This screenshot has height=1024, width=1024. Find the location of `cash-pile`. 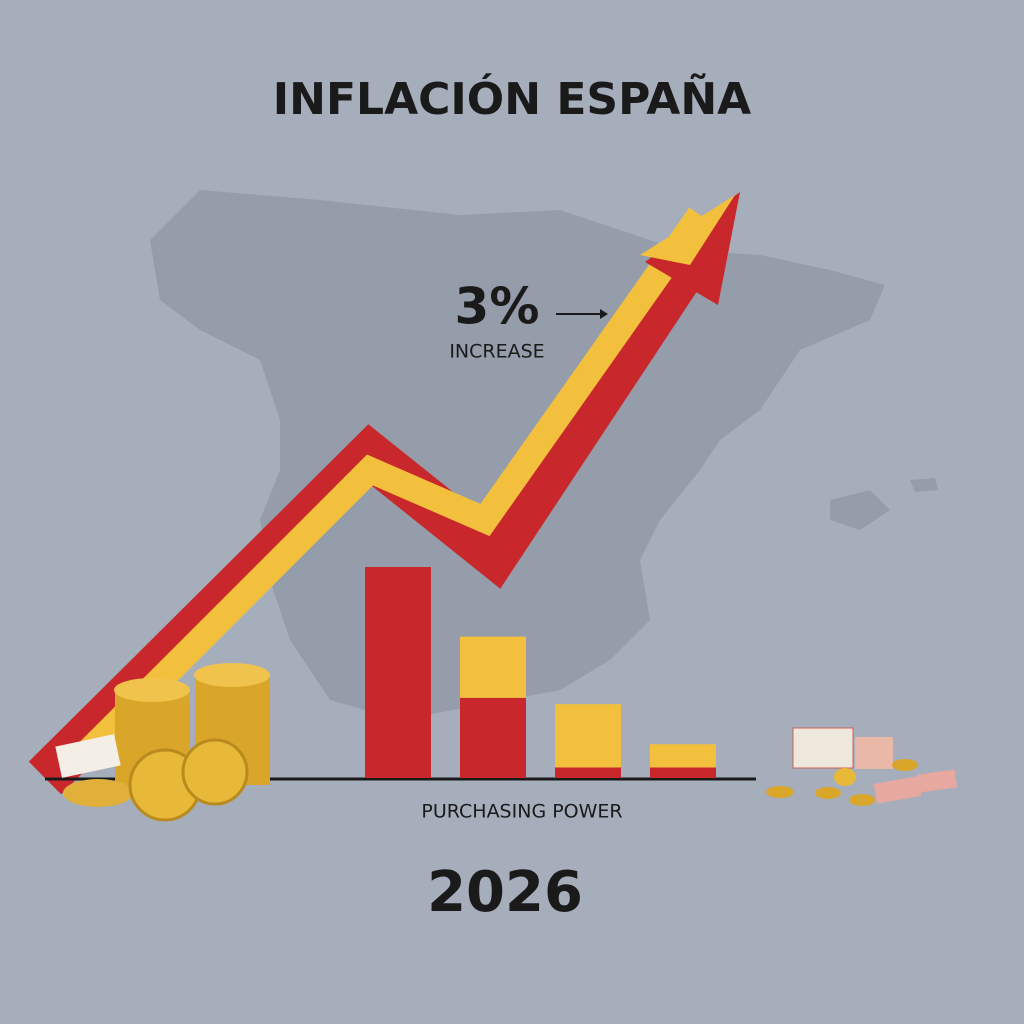

cash-pile is located at coordinates (862, 766).